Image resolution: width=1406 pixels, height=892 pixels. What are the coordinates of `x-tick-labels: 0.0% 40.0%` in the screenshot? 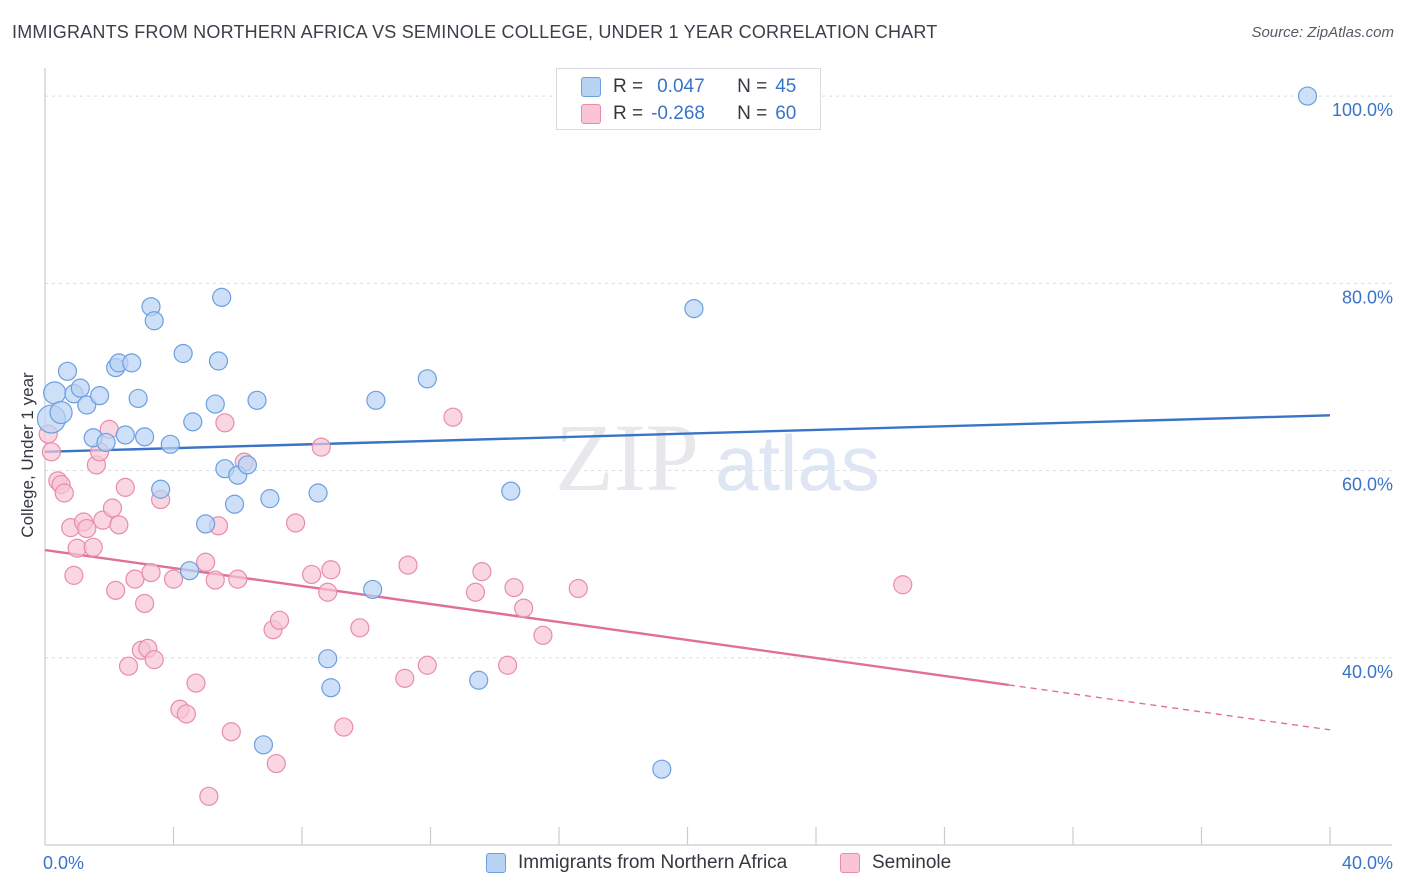 It's located at (718, 863).